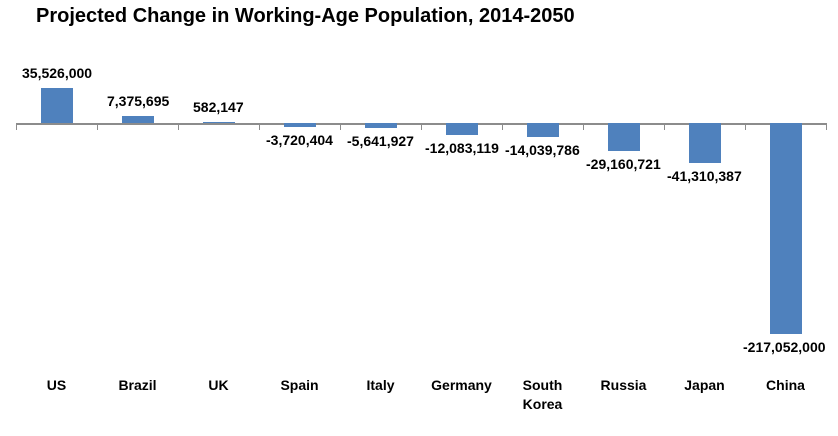 Image resolution: width=838 pixels, height=436 pixels. What do you see at coordinates (624, 137) in the screenshot?
I see `bar-russia` at bounding box center [624, 137].